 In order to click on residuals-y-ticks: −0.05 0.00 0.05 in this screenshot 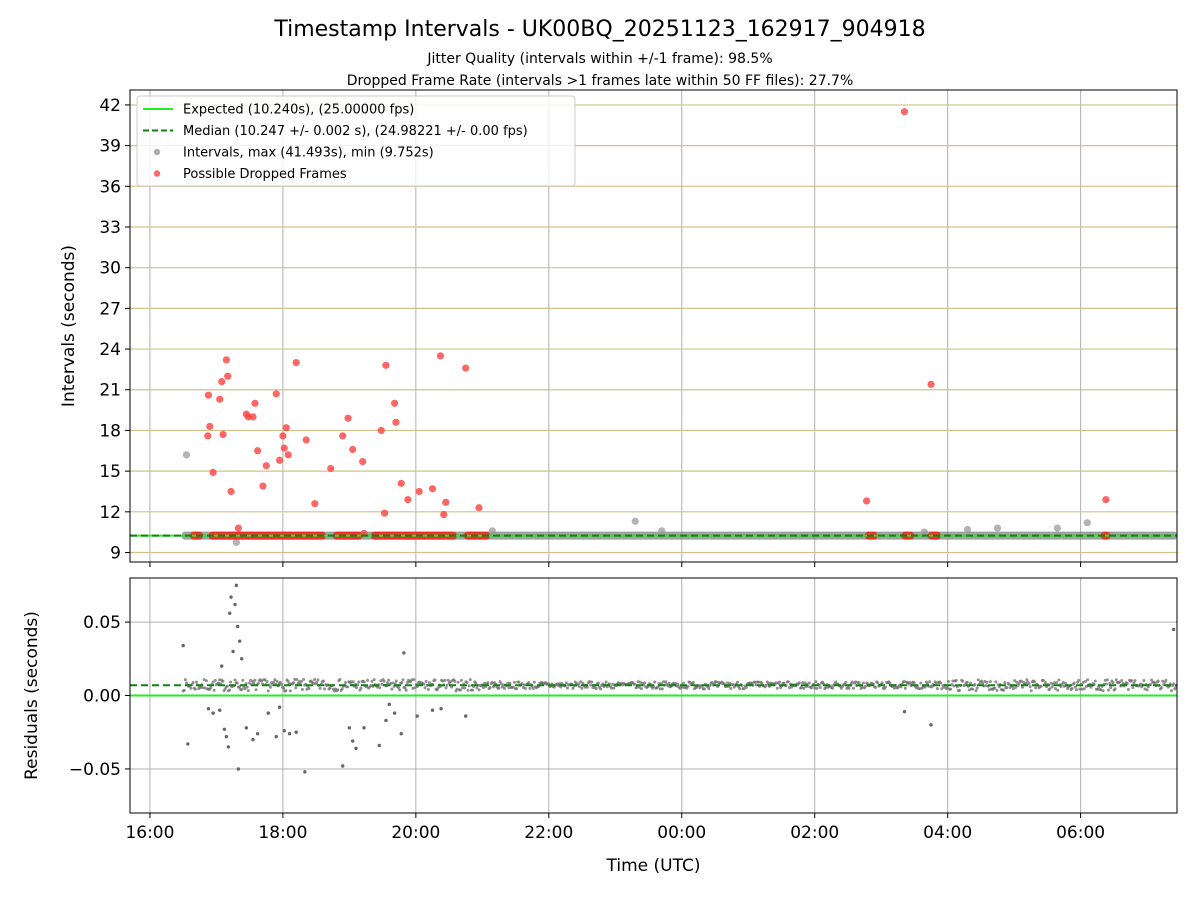, I will do `click(99, 696)`.